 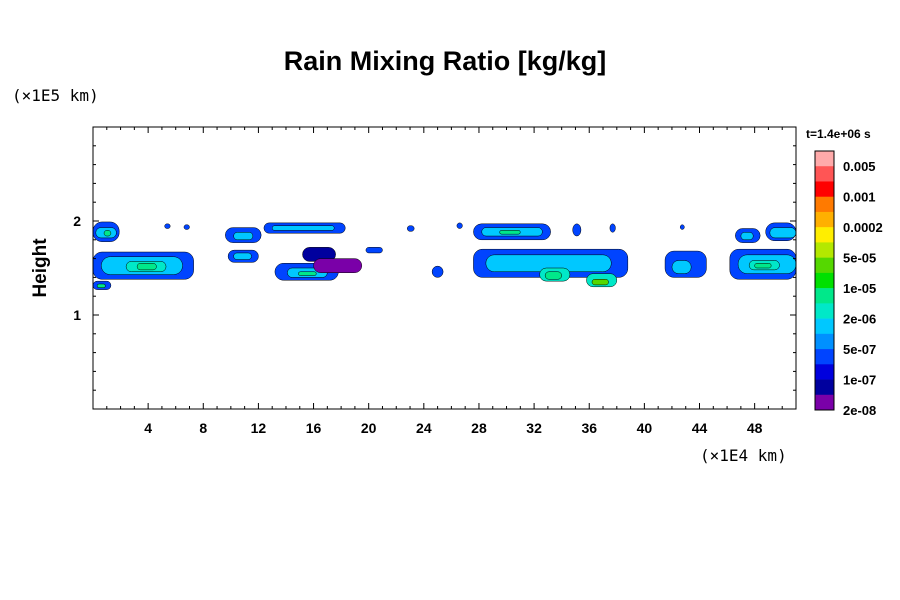 I want to click on colorbar-label: 0.005, so click(x=859, y=166).